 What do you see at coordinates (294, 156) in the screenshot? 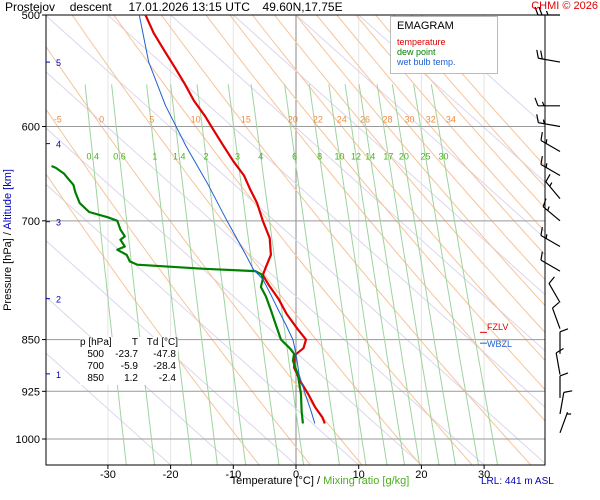
I see `mixing-ratio-label: 6` at bounding box center [294, 156].